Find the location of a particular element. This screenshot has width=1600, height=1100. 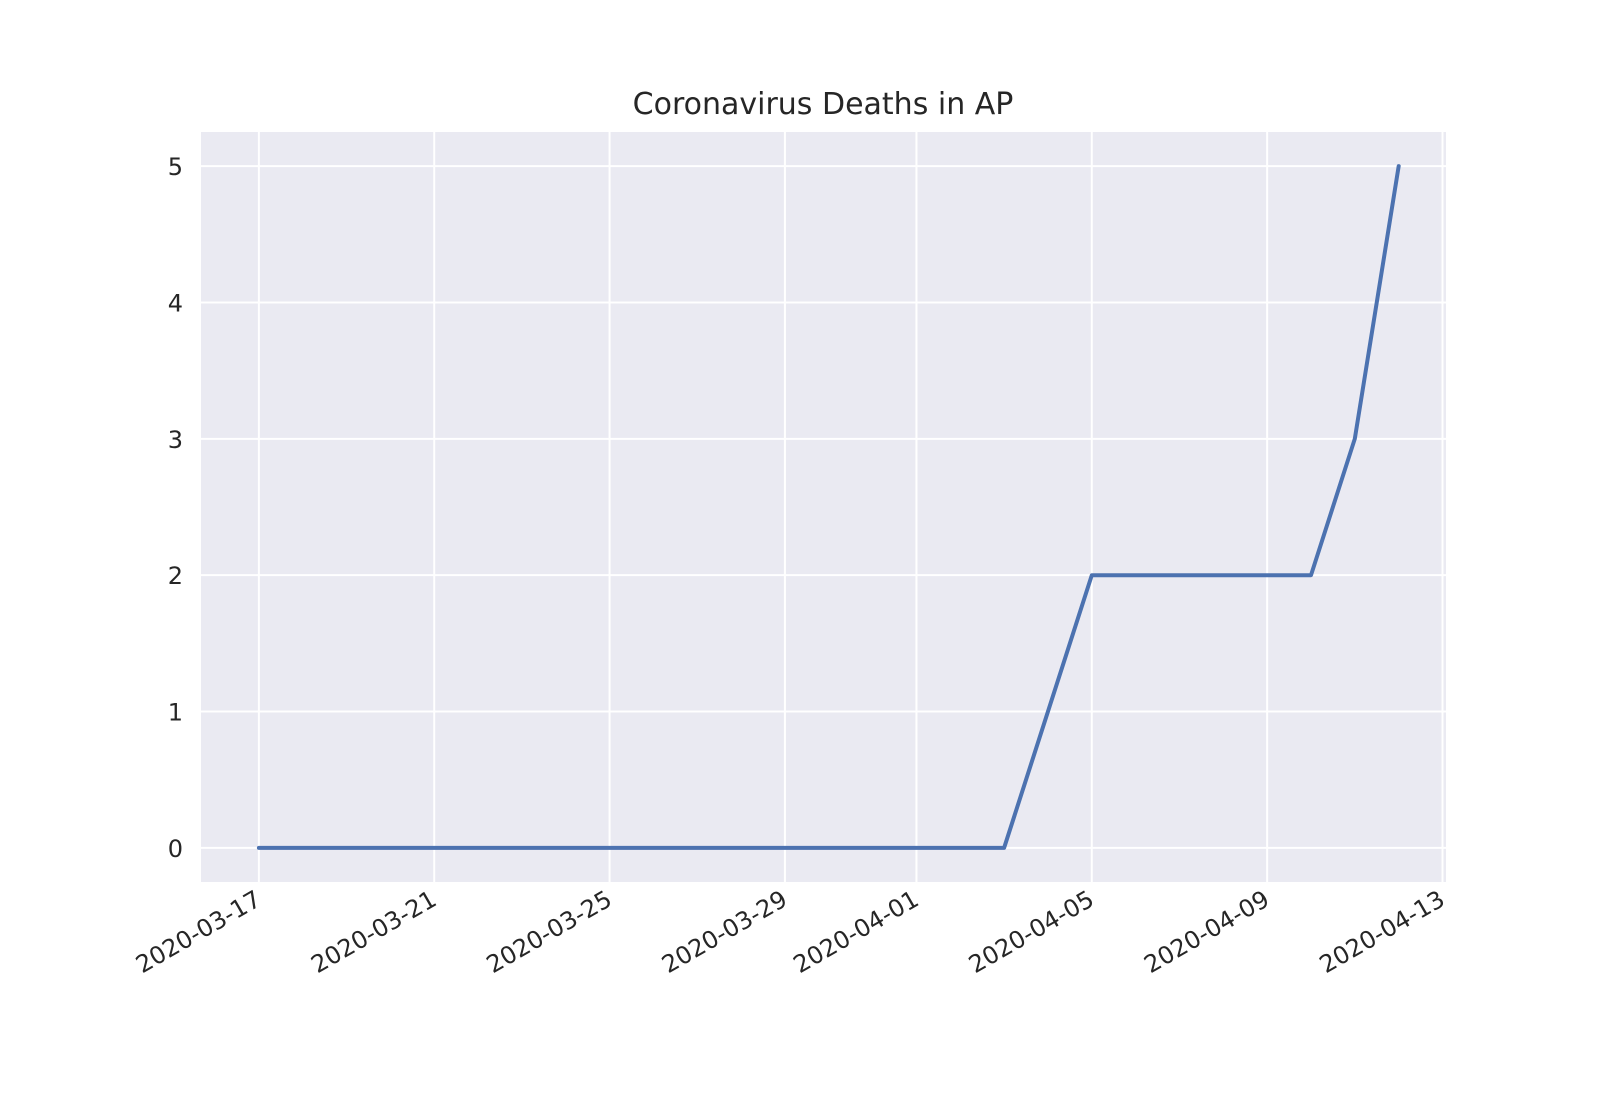

x-tick-label: 2020-04-09 is located at coordinates (1206, 932).